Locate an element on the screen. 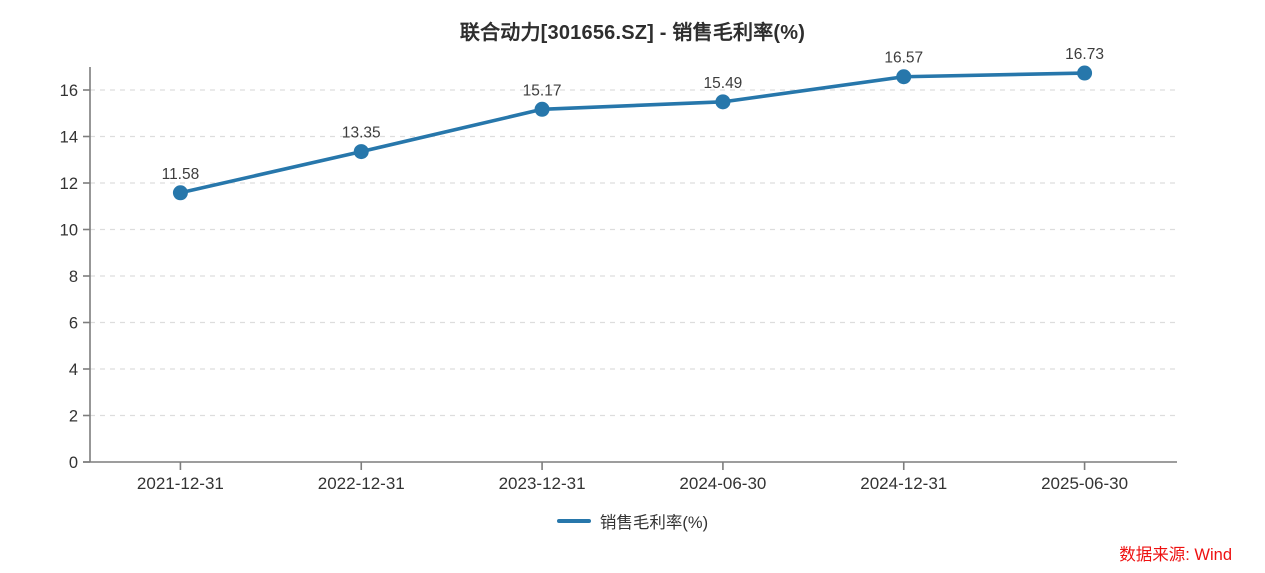  x-axis-tick-label: 2025-06-30 is located at coordinates (1084, 483).